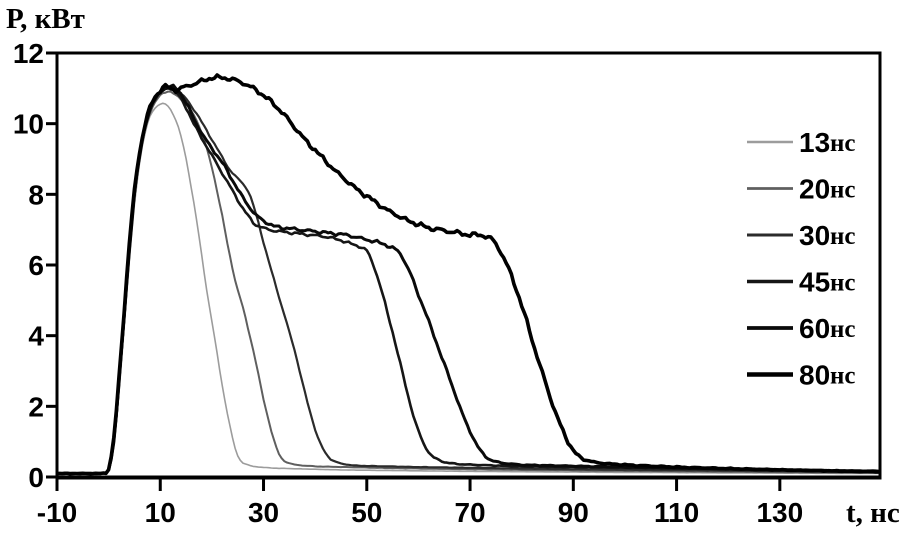  I want to click on legend-item-20ns: 20 нс, so click(801, 189).